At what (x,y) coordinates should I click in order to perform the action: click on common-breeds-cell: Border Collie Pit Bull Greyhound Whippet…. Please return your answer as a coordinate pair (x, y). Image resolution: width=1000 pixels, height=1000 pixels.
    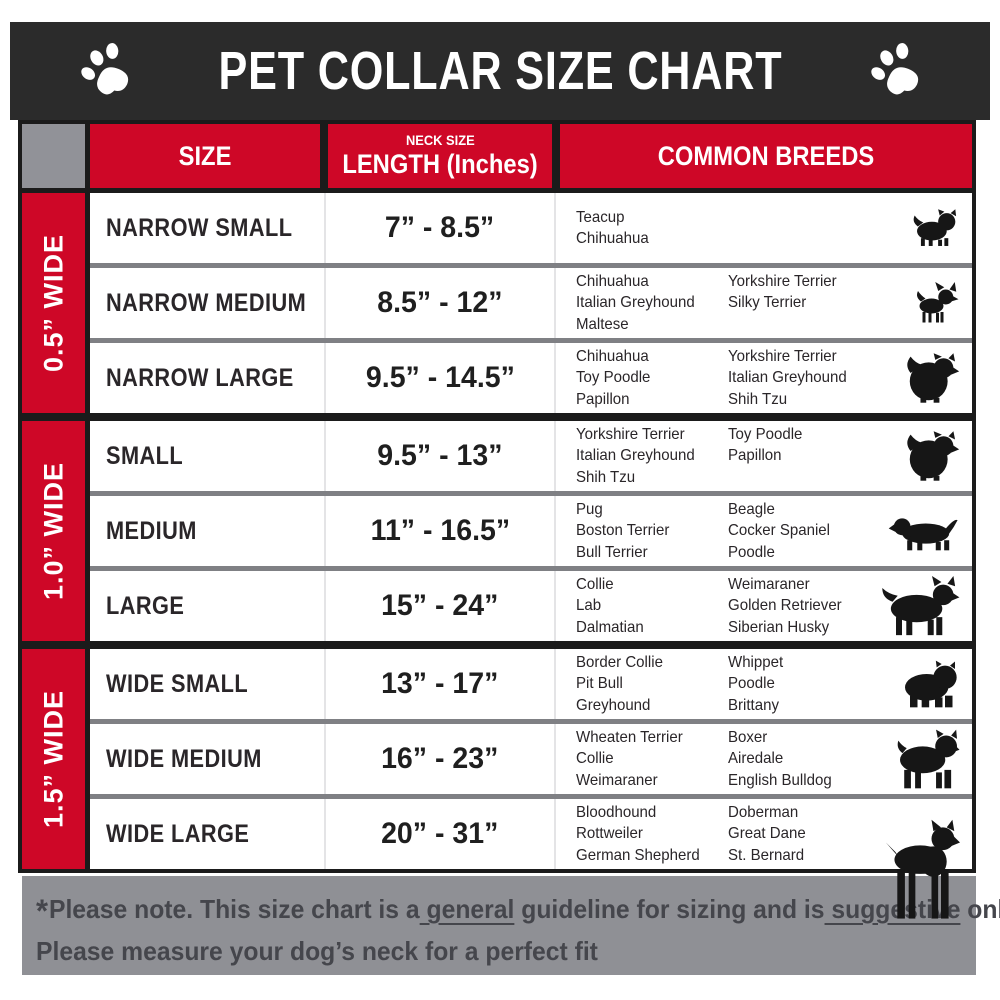
    Looking at the image, I should click on (763, 684).